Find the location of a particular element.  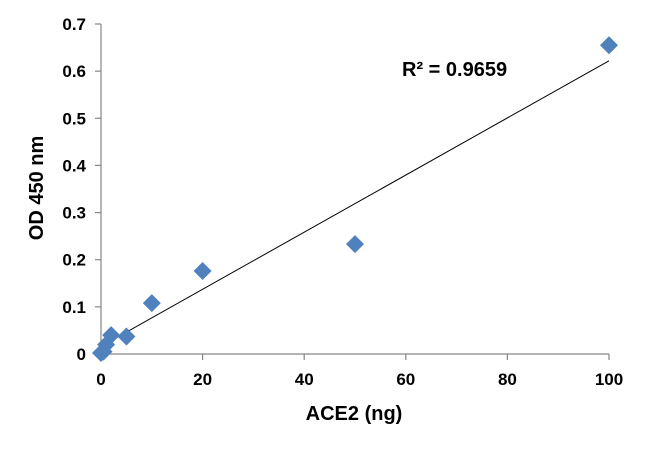

y-tick-label: 0.7 is located at coordinates (74, 24).